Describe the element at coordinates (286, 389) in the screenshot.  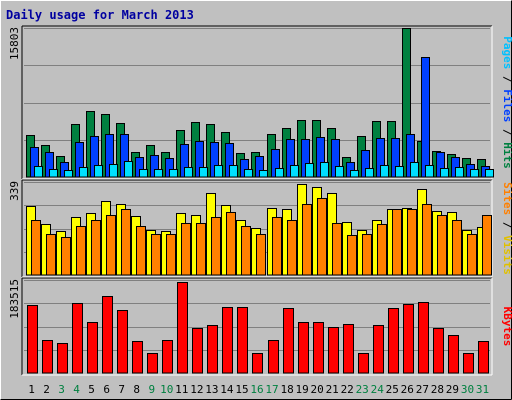
I see `x-tick-label: 18` at that location.